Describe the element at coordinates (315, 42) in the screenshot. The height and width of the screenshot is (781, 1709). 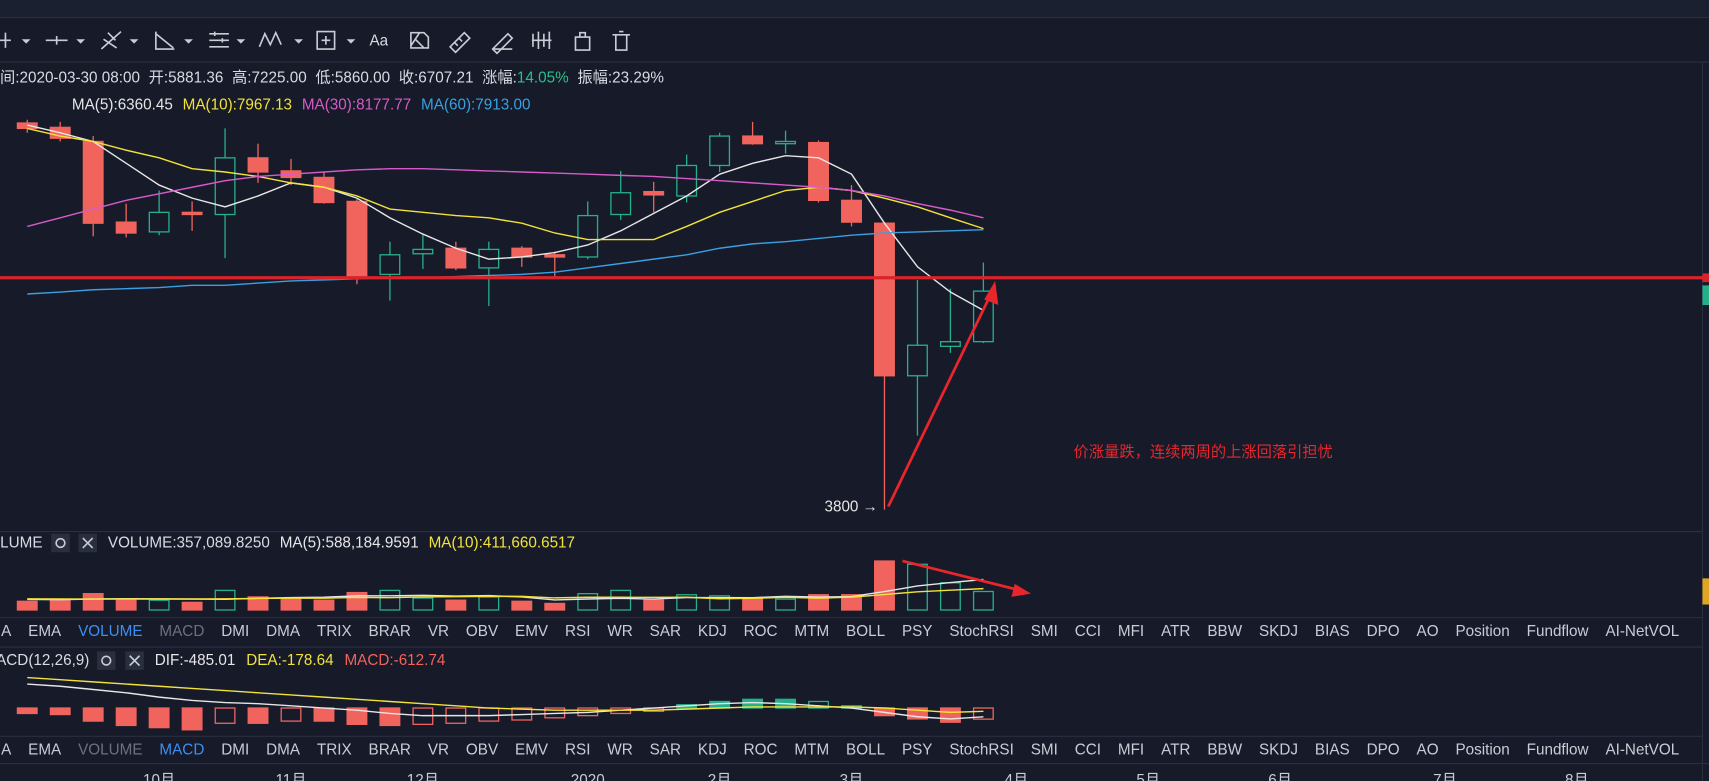
I see `toolbar: Aa` at that location.